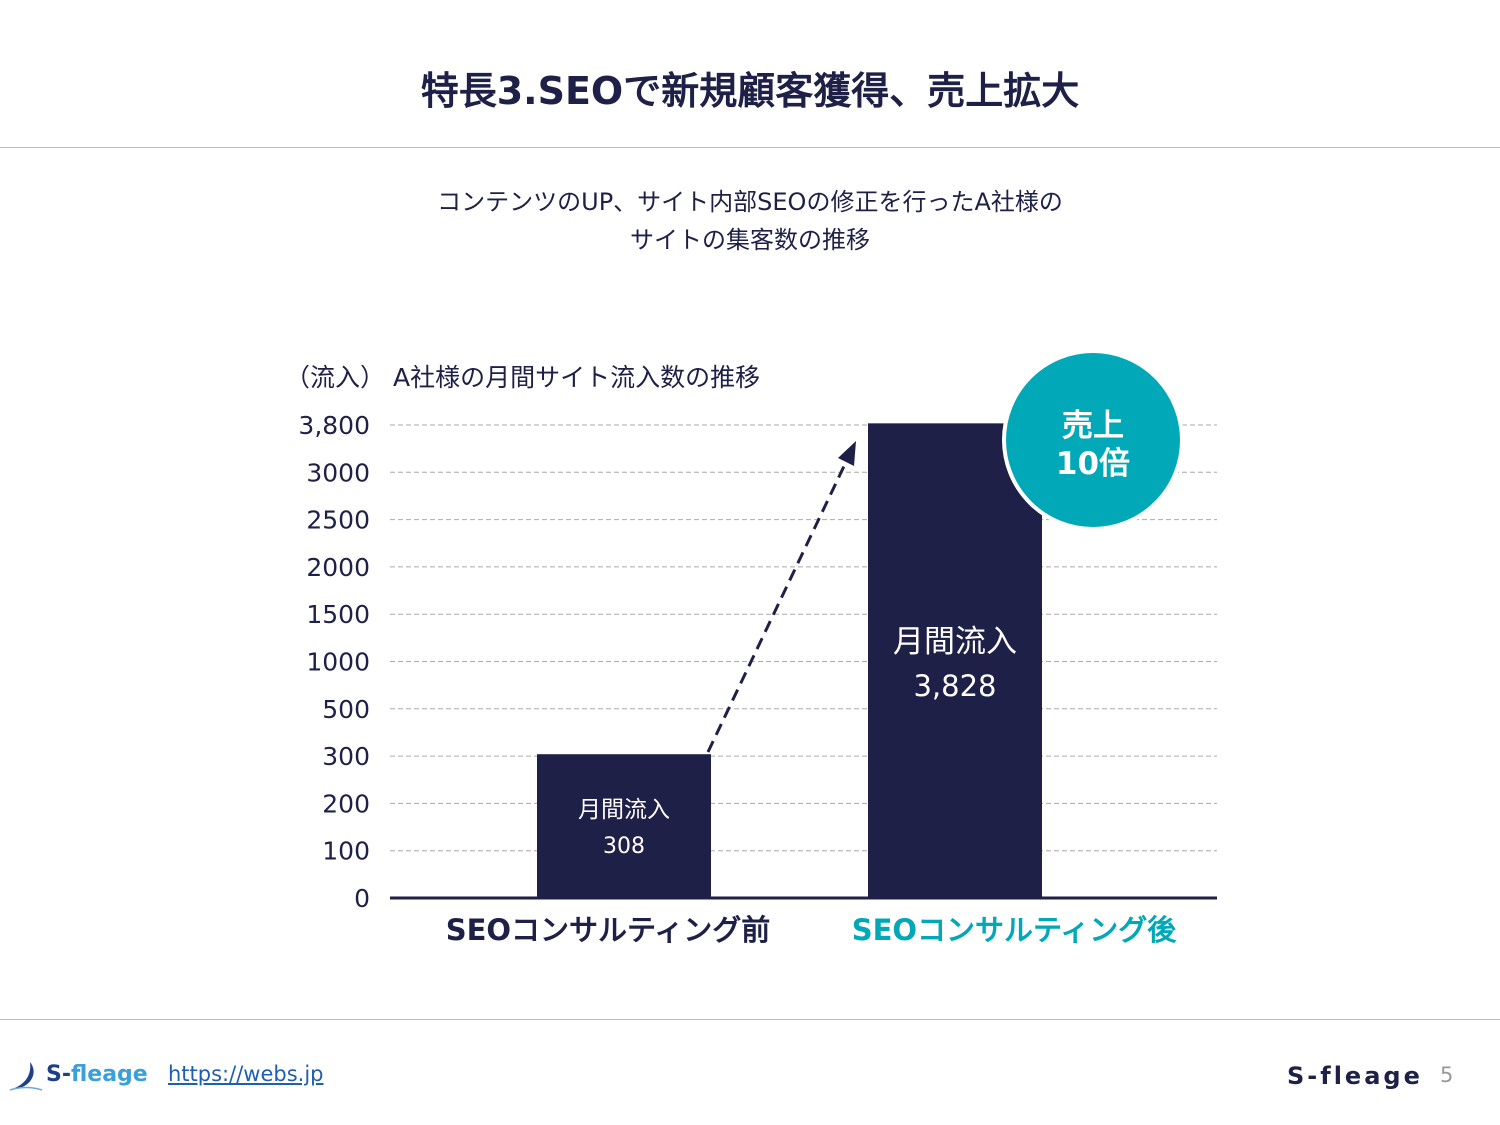 The width and height of the screenshot is (1500, 1125). Describe the element at coordinates (576, 377) in the screenshot. I see `chart-title-text: A社様の月間サイト流入数の推移` at that location.